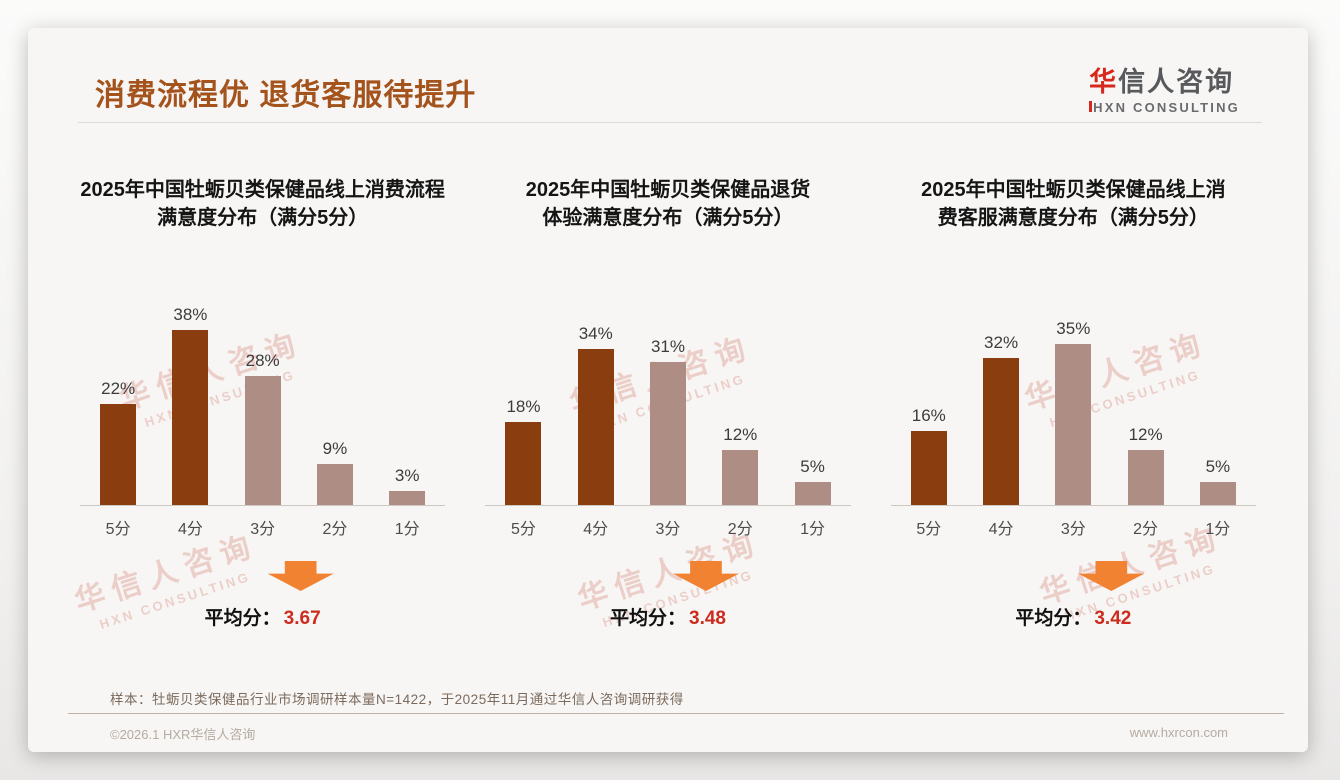  Describe the element at coordinates (183, 734) in the screenshot. I see `footer-copyright: ©2026.1 HXR华信人咨询` at that location.